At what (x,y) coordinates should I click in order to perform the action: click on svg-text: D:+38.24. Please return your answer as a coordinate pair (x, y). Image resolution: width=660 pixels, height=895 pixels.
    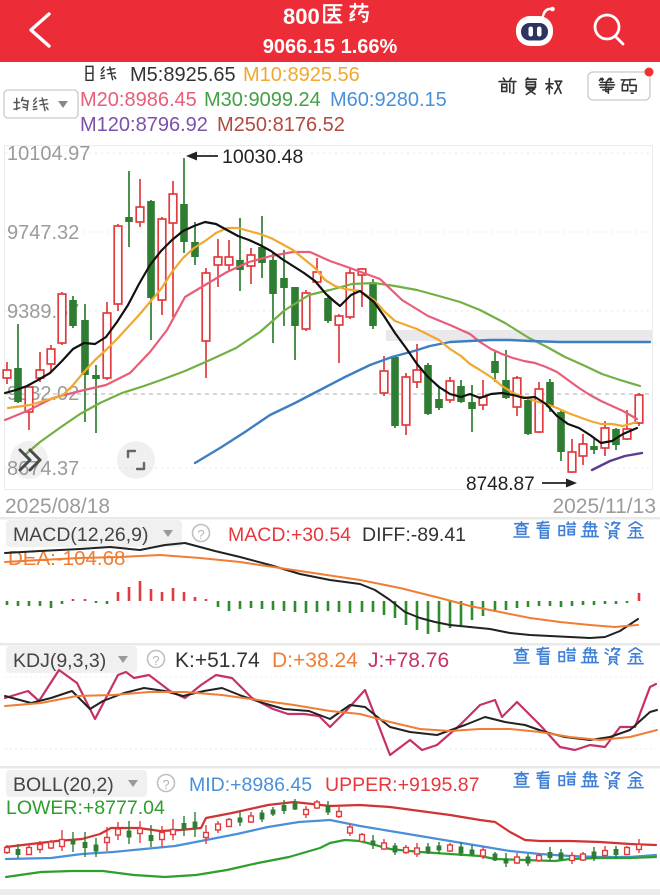
    Looking at the image, I should click on (315, 660).